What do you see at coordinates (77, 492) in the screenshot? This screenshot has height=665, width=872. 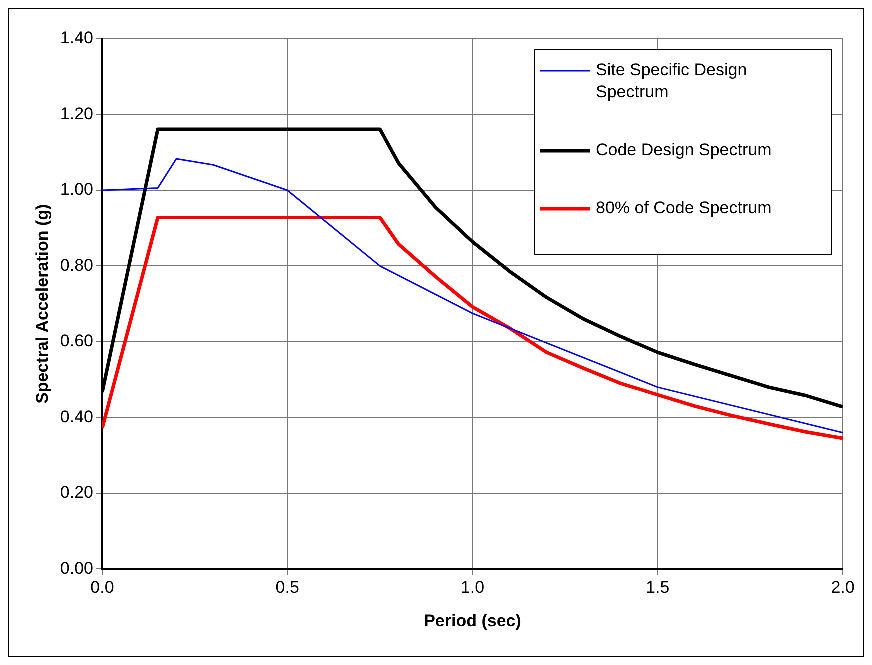 I see `y-tick-label: 0.20` at bounding box center [77, 492].